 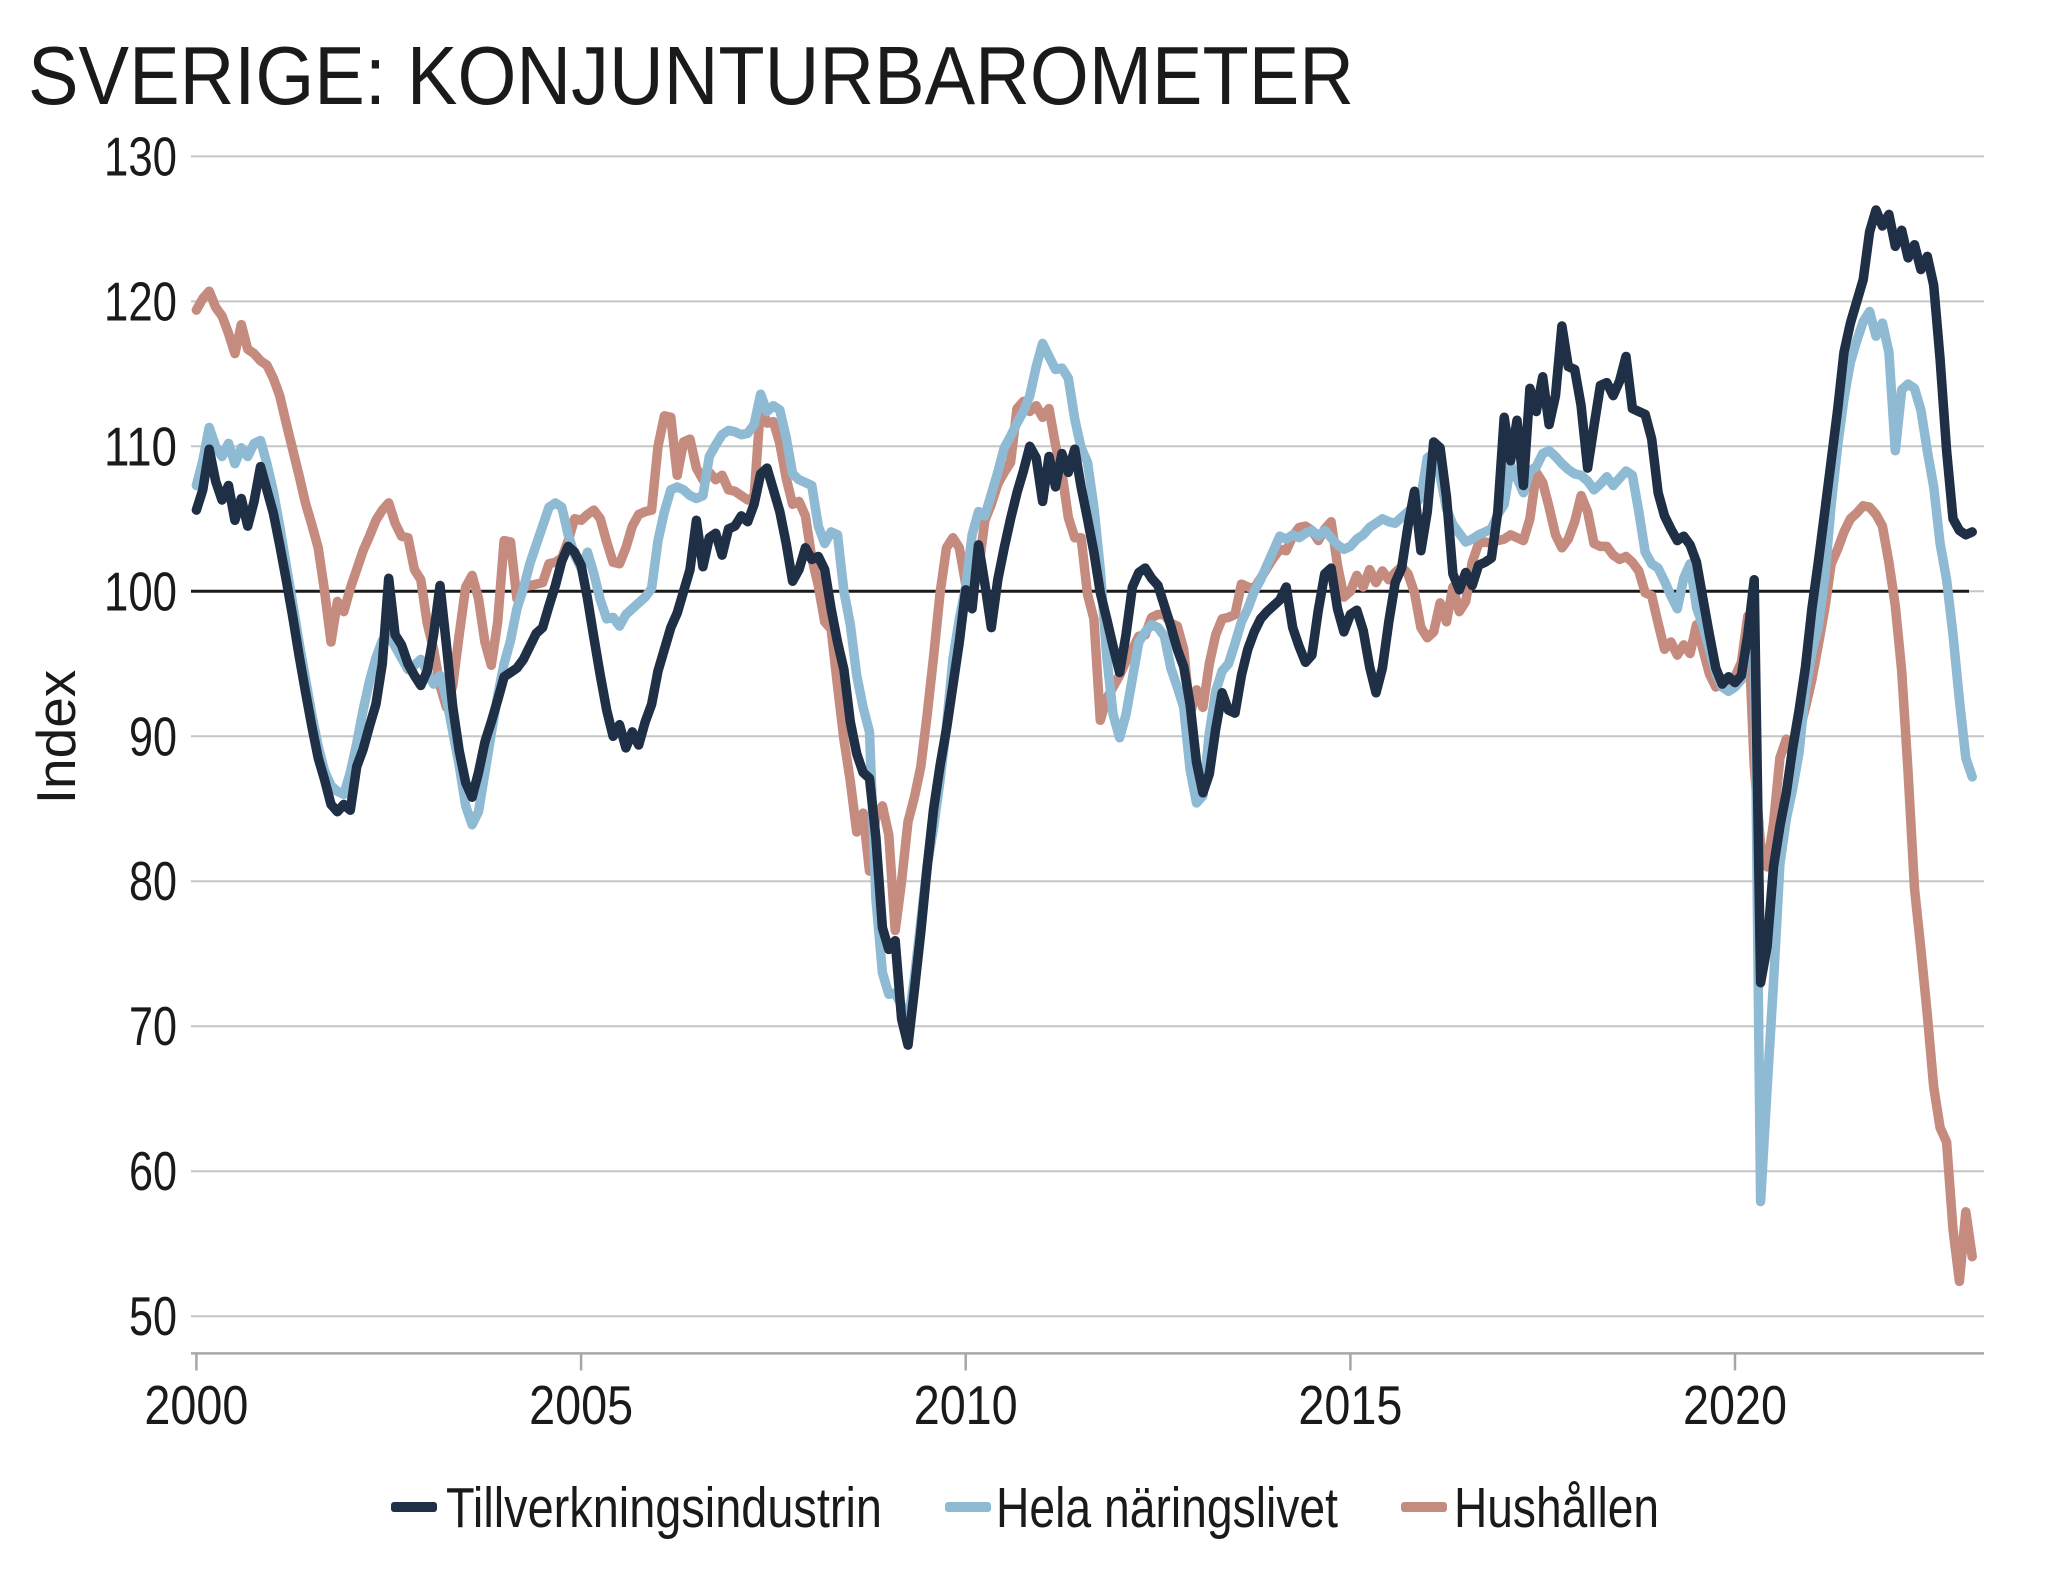 What do you see at coordinates (1556, 1508) in the screenshot?
I see `svg-text: Hushållen` at bounding box center [1556, 1508].